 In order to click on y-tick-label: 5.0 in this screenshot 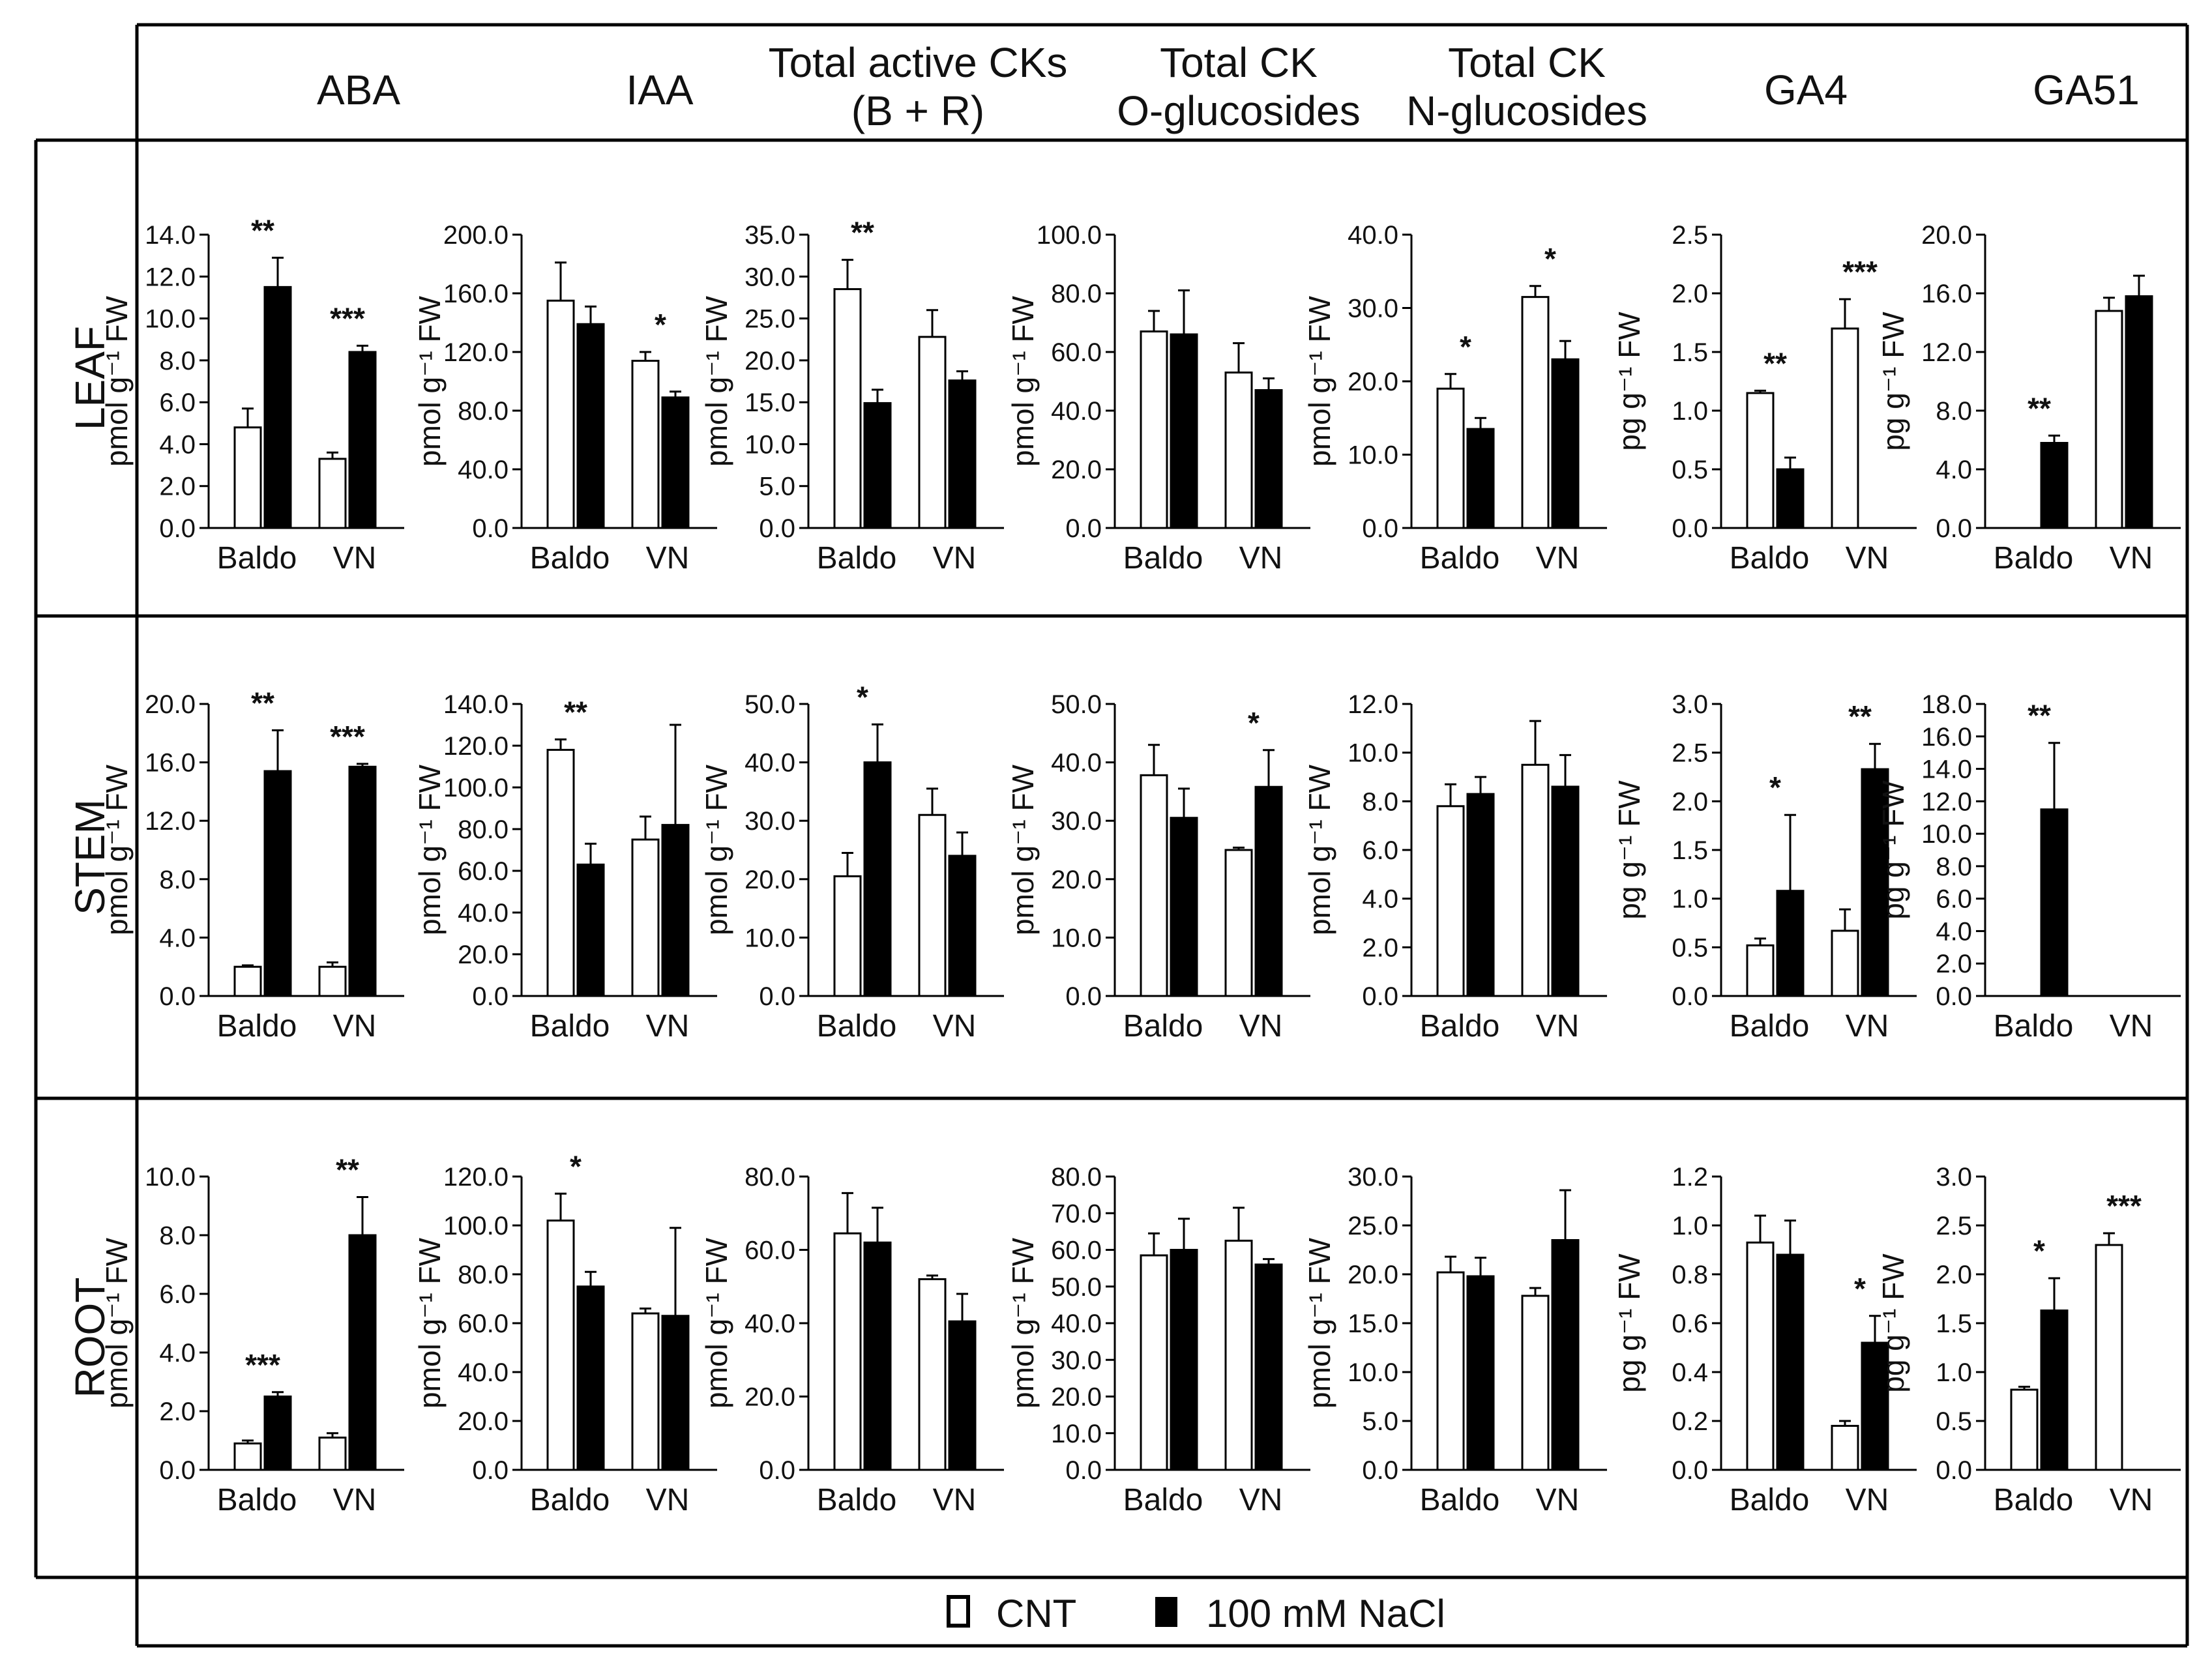, I will do `click(777, 487)`.